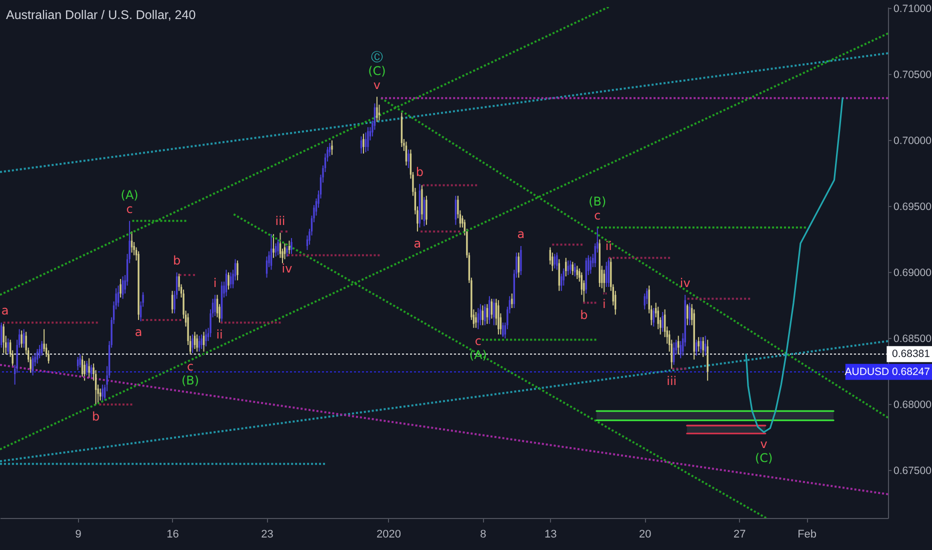  I want to click on annotation: (A), so click(129, 195).